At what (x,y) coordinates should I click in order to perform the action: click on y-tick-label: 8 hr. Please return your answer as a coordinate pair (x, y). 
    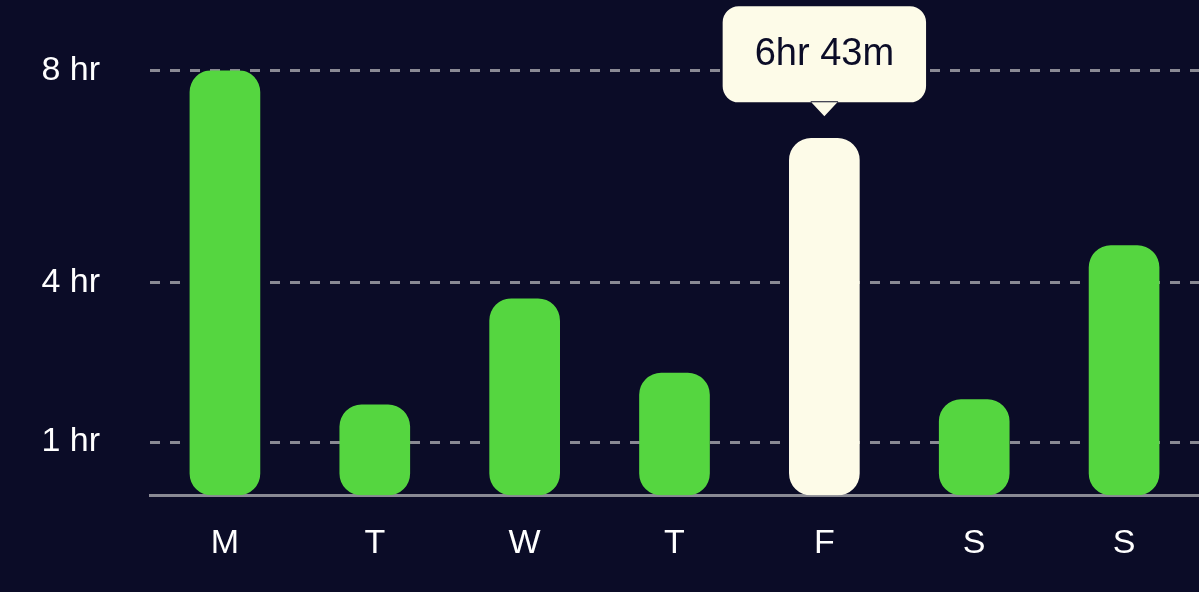
    Looking at the image, I should click on (70, 67).